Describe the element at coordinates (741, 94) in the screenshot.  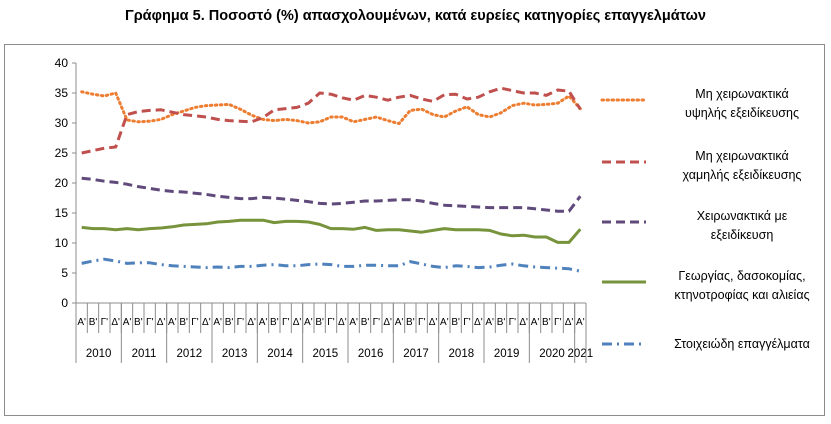
I see `legend-label-1: Μη χειρωνακτικά` at that location.